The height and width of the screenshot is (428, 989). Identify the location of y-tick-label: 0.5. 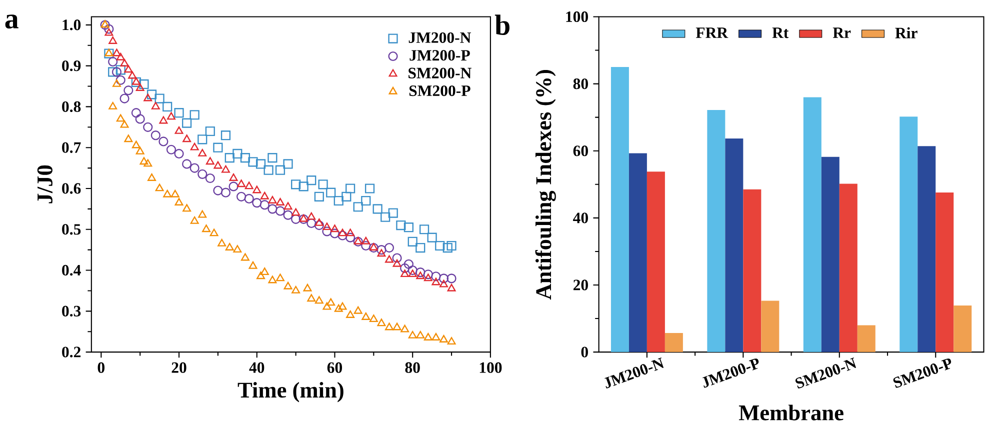
(71, 229).